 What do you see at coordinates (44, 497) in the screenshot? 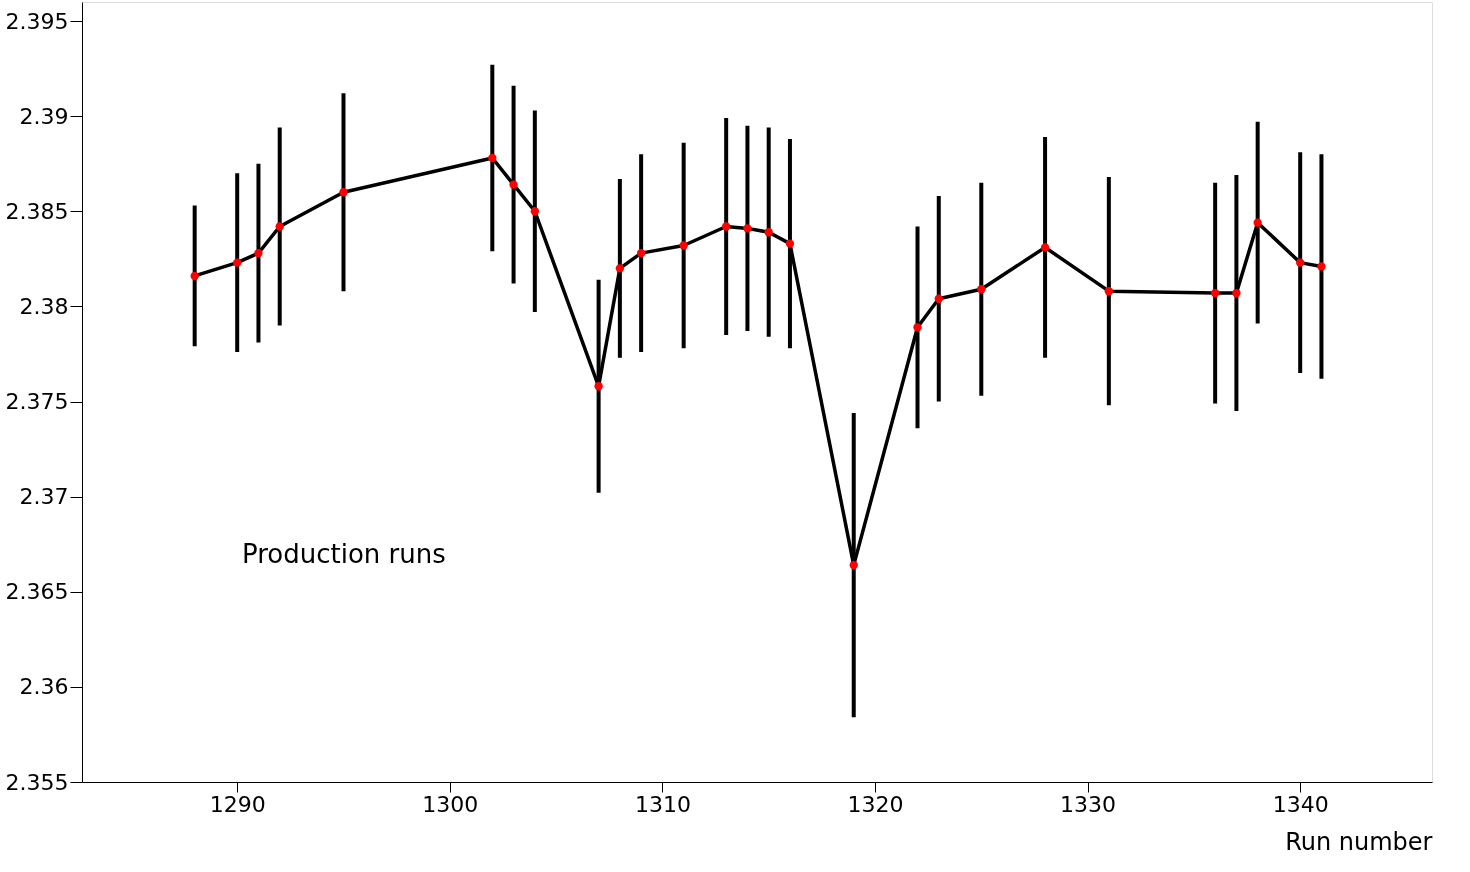
I see `y-tick-label: 2.37` at bounding box center [44, 497].